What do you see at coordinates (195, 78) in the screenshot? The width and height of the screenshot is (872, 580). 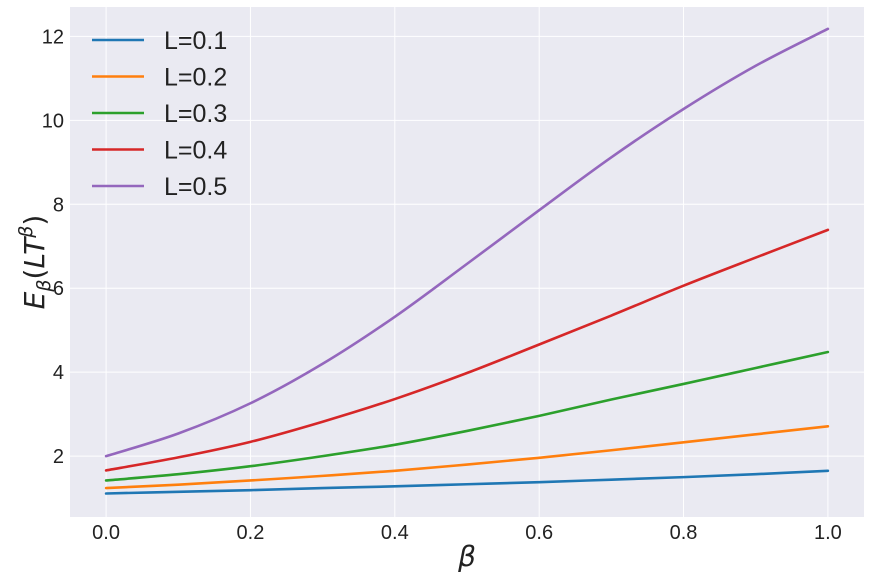 I see `legend-label-2: L=0.2` at bounding box center [195, 78].